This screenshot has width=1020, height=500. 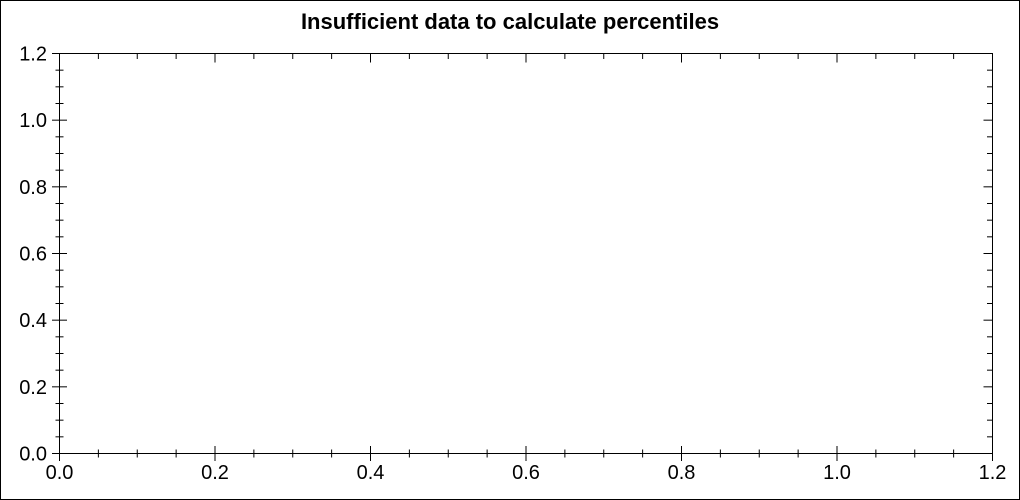 What do you see at coordinates (33, 388) in the screenshot?
I see `y-tick-label: 0.2` at bounding box center [33, 388].